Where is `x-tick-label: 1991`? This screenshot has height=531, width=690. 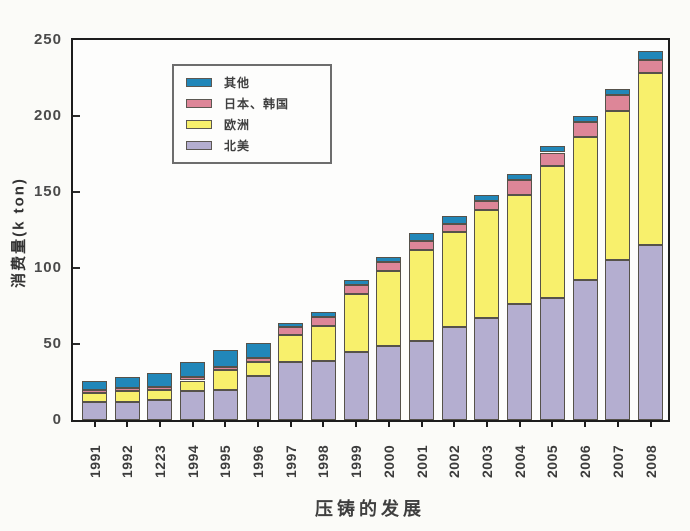
x-tick-label: 1991 is located at coordinates (94, 461).